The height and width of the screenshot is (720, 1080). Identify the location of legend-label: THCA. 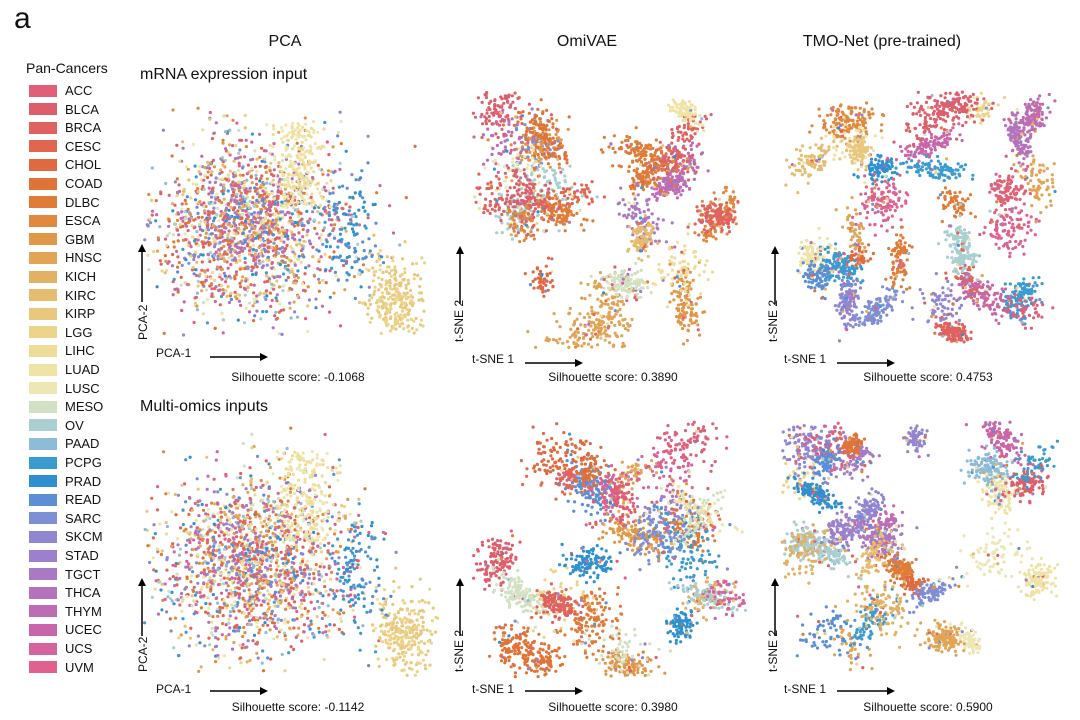
(83, 593).